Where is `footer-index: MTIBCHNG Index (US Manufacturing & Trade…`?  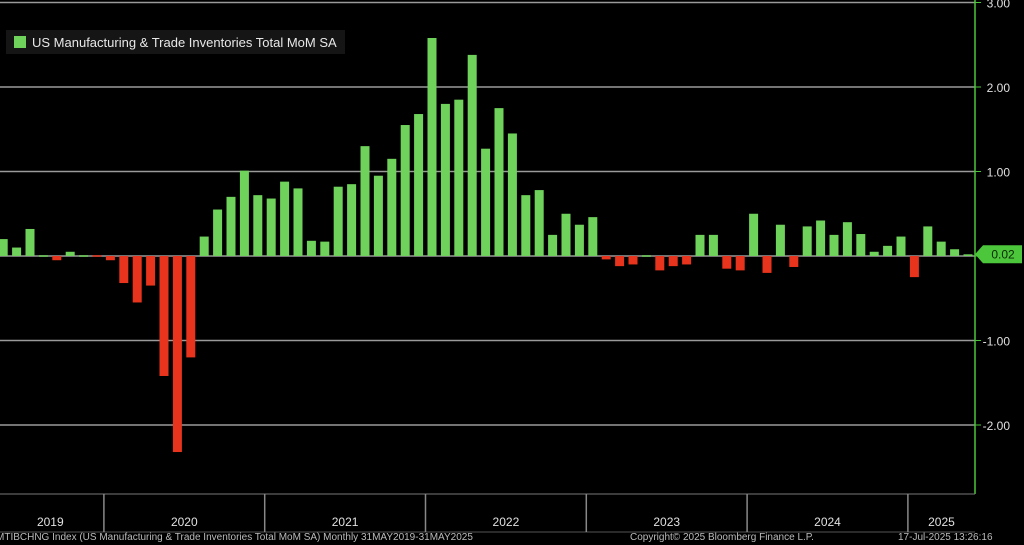 footer-index: MTIBCHNG Index (US Manufacturing & Trade… is located at coordinates (236, 537).